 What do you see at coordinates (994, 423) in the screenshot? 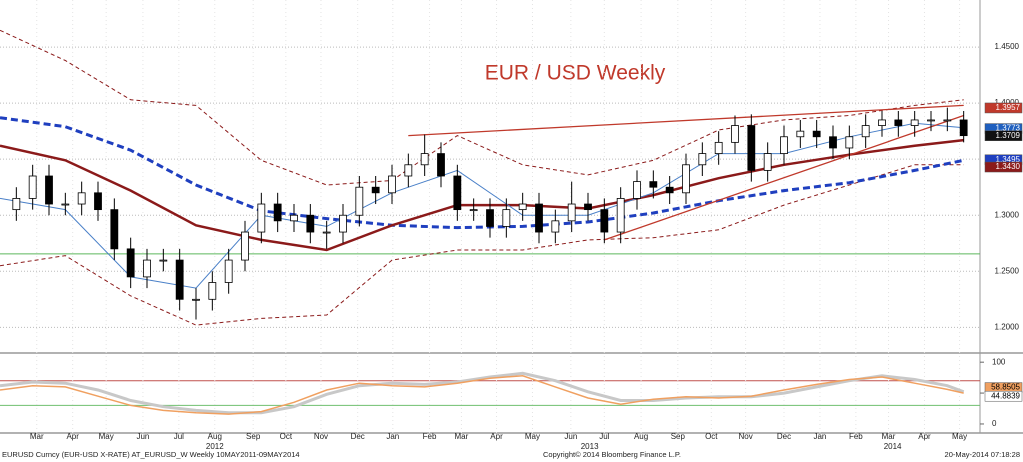
I see `y2-tick-label: 0` at bounding box center [994, 423].